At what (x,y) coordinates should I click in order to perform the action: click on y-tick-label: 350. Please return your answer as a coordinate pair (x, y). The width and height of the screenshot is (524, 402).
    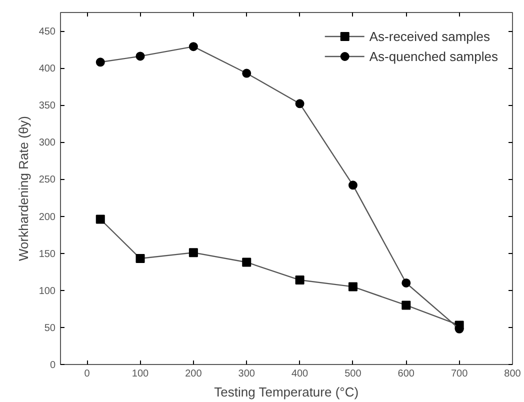
    Looking at the image, I should click on (47, 106).